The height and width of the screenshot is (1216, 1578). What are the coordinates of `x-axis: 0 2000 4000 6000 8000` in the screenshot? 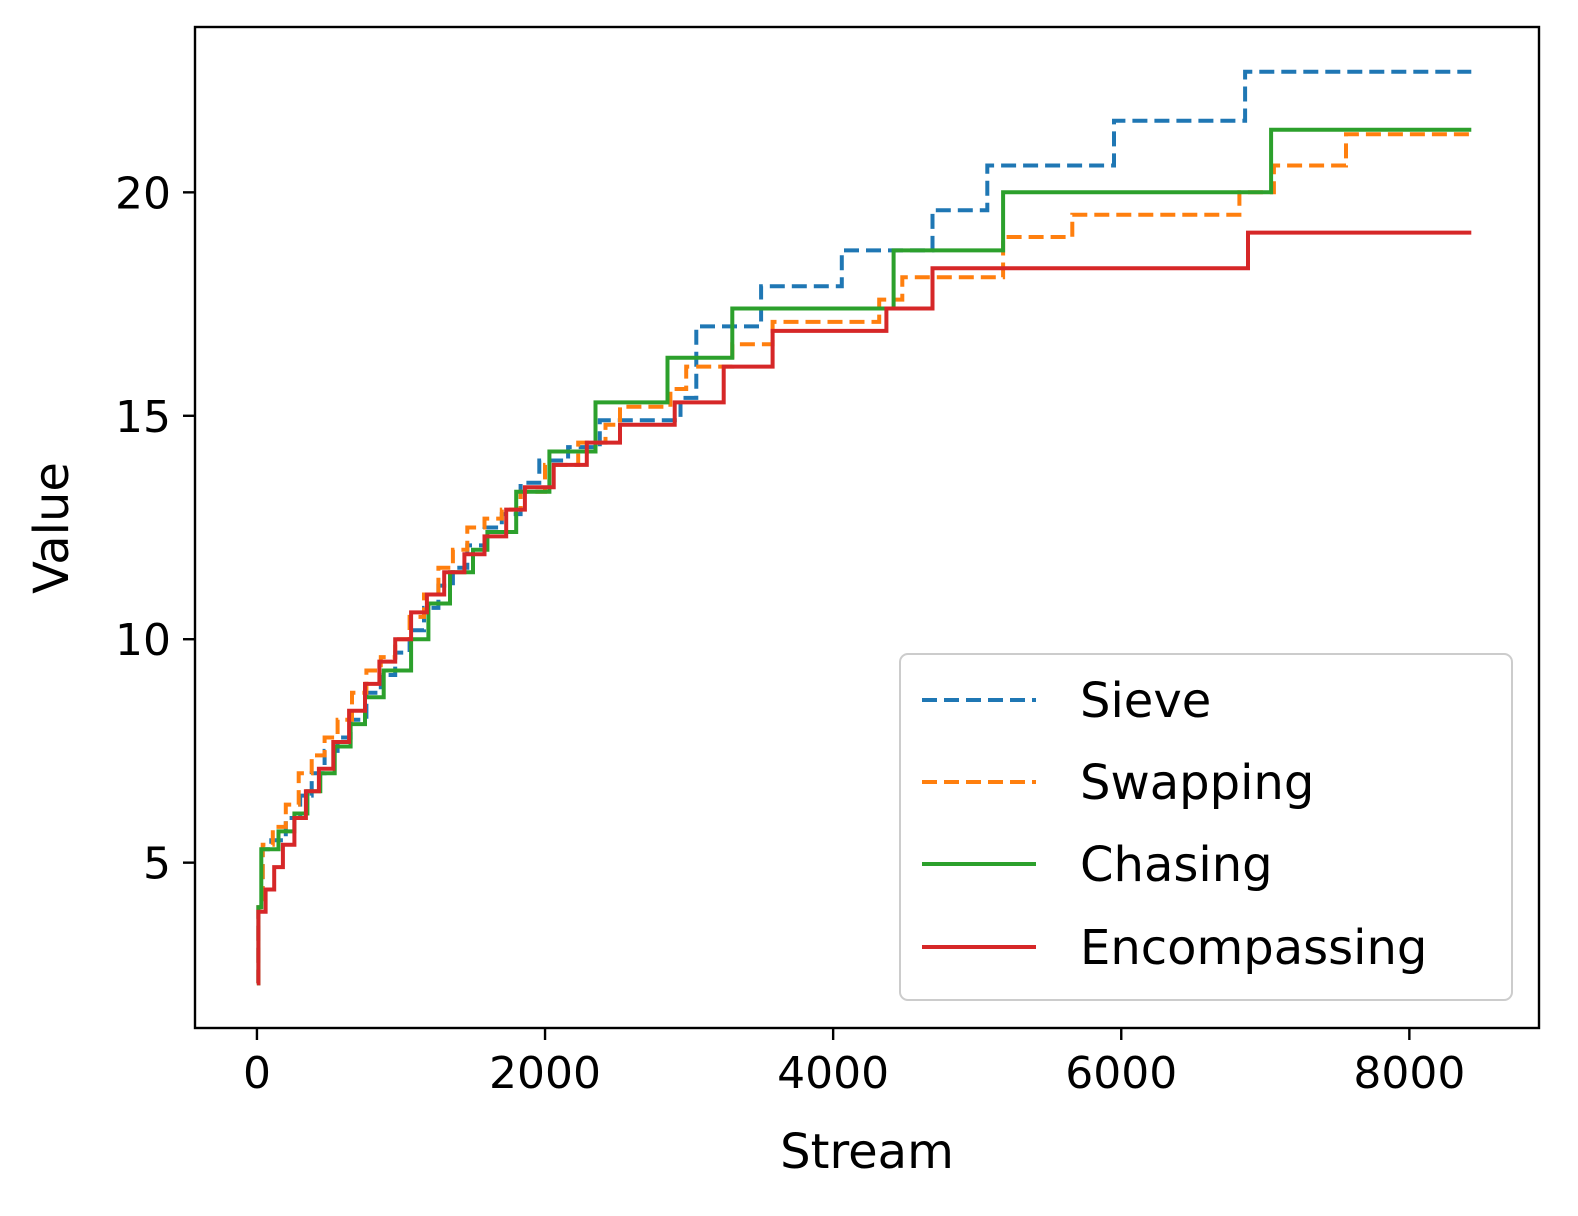 It's located at (854, 1063).